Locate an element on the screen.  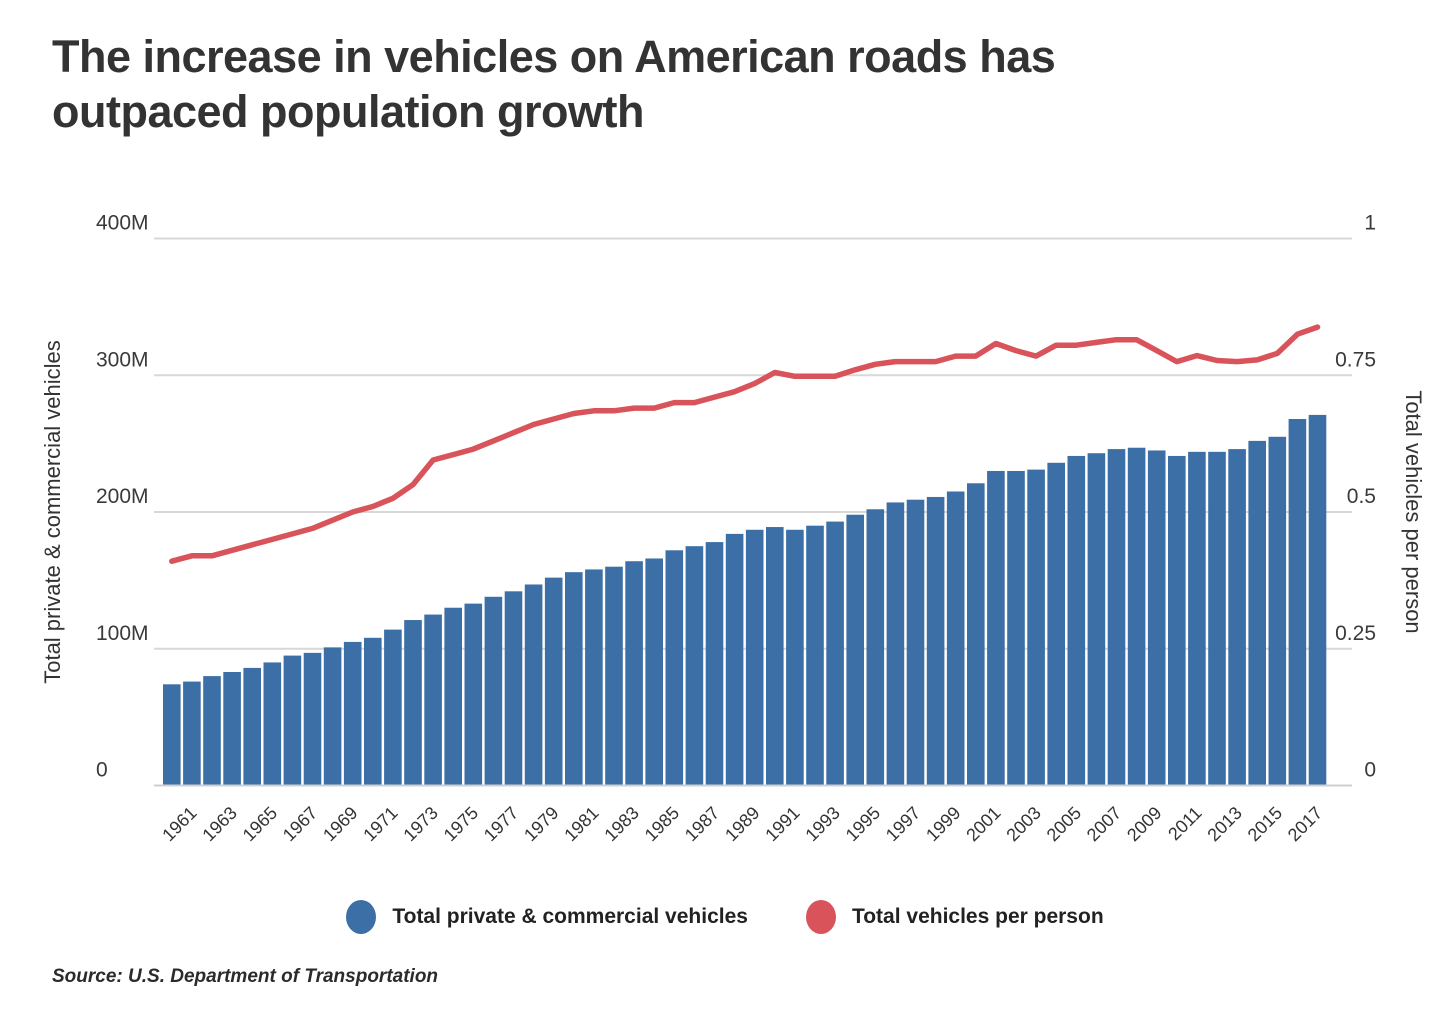
bar-1967 is located at coordinates (312, 719).